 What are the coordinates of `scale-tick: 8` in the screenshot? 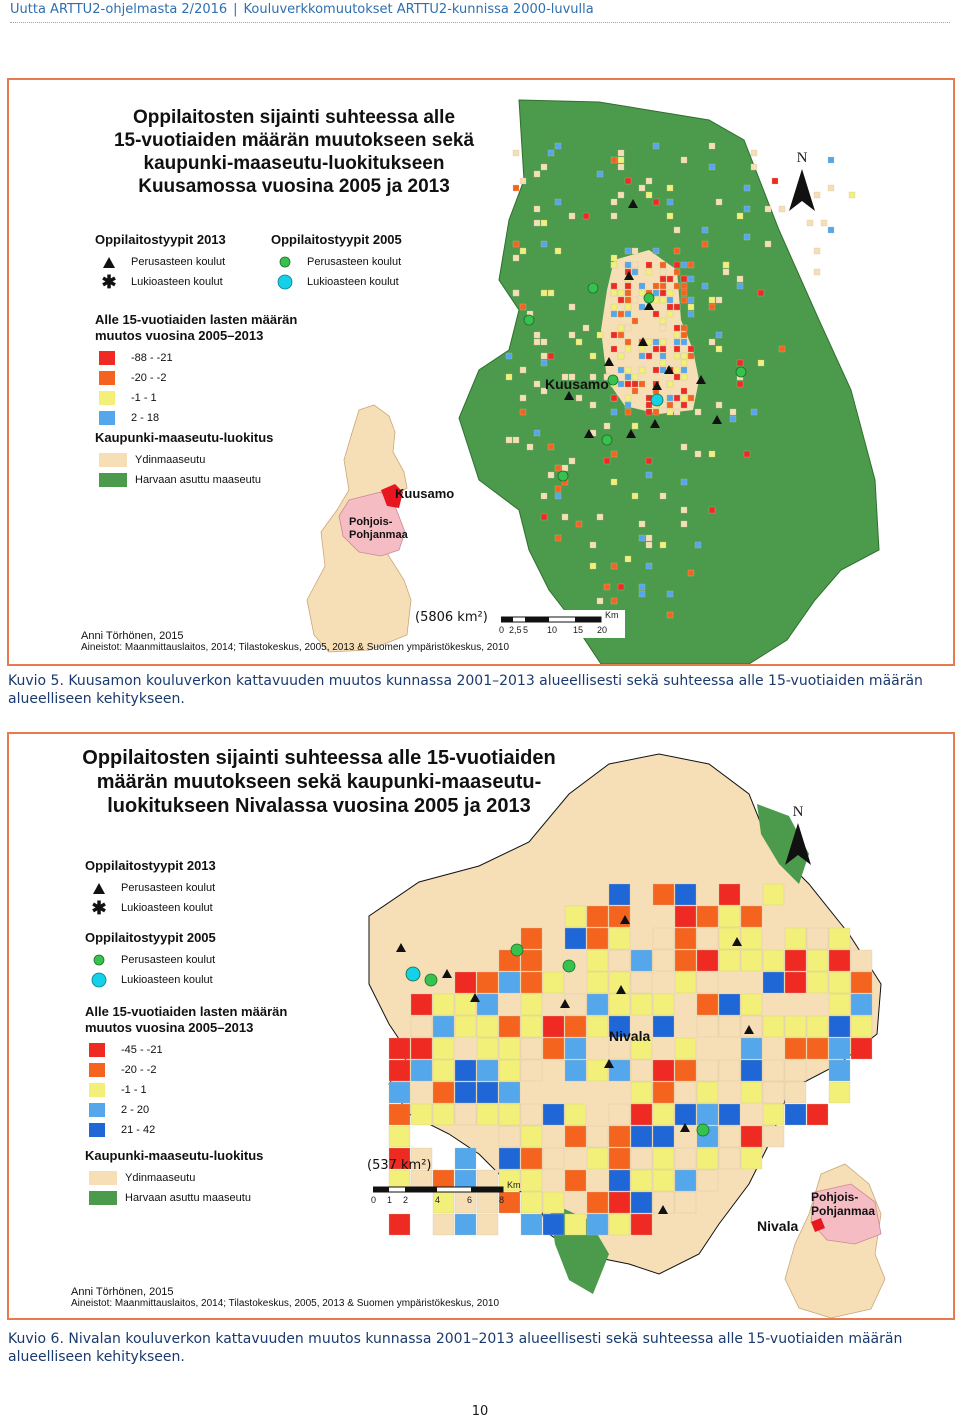 It's located at (502, 1200).